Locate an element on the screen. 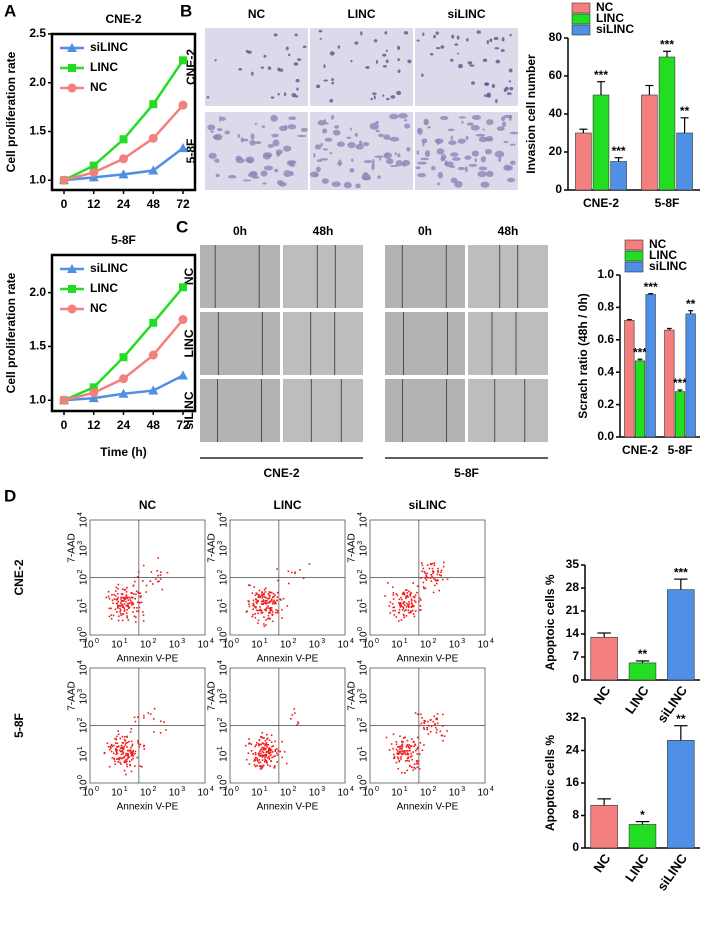 The width and height of the screenshot is (709, 926). y-tick-label: 2.5 is located at coordinates (37, 33).